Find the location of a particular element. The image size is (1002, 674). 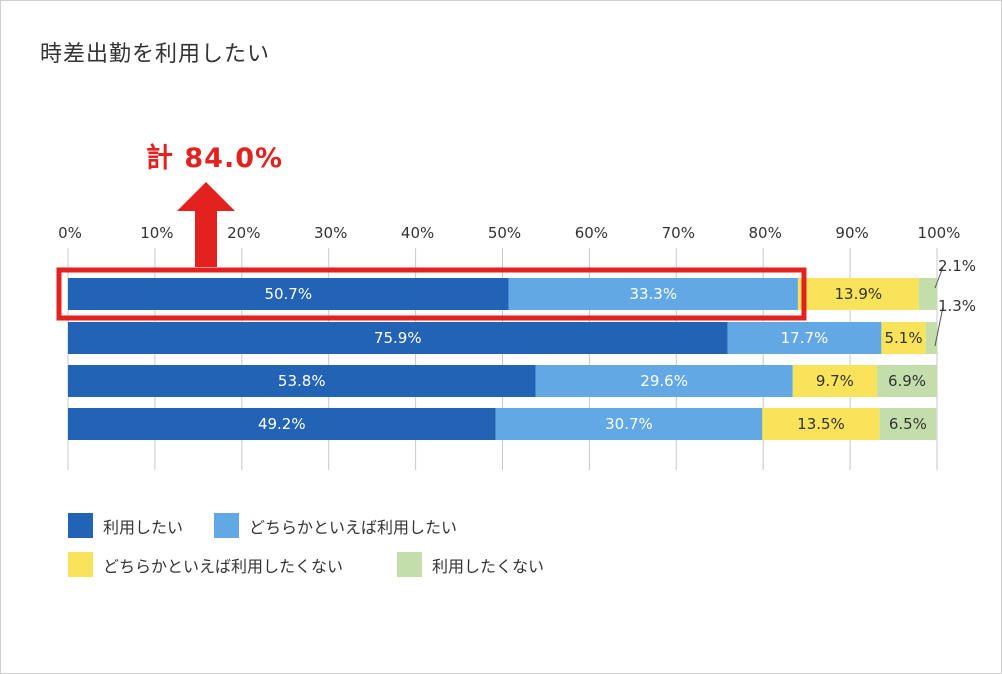

leader-line-r0 is located at coordinates (939, 277).